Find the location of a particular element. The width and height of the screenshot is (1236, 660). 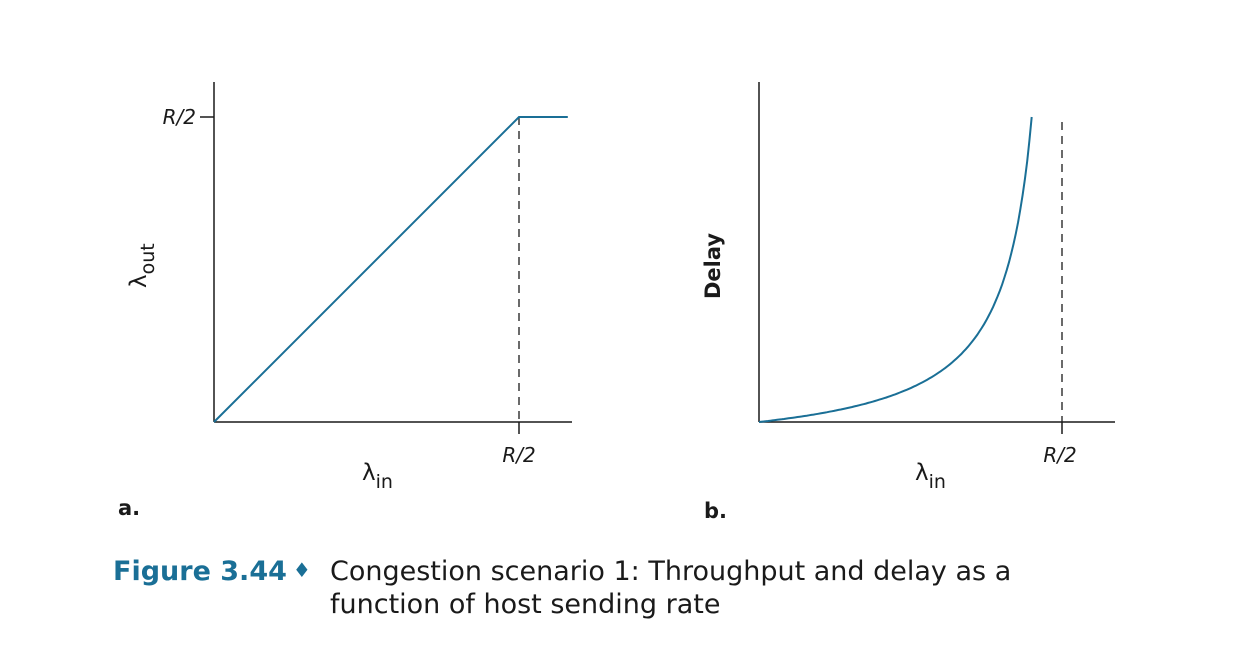

panel-b-xlabel-sub: in is located at coordinates (937, 482).